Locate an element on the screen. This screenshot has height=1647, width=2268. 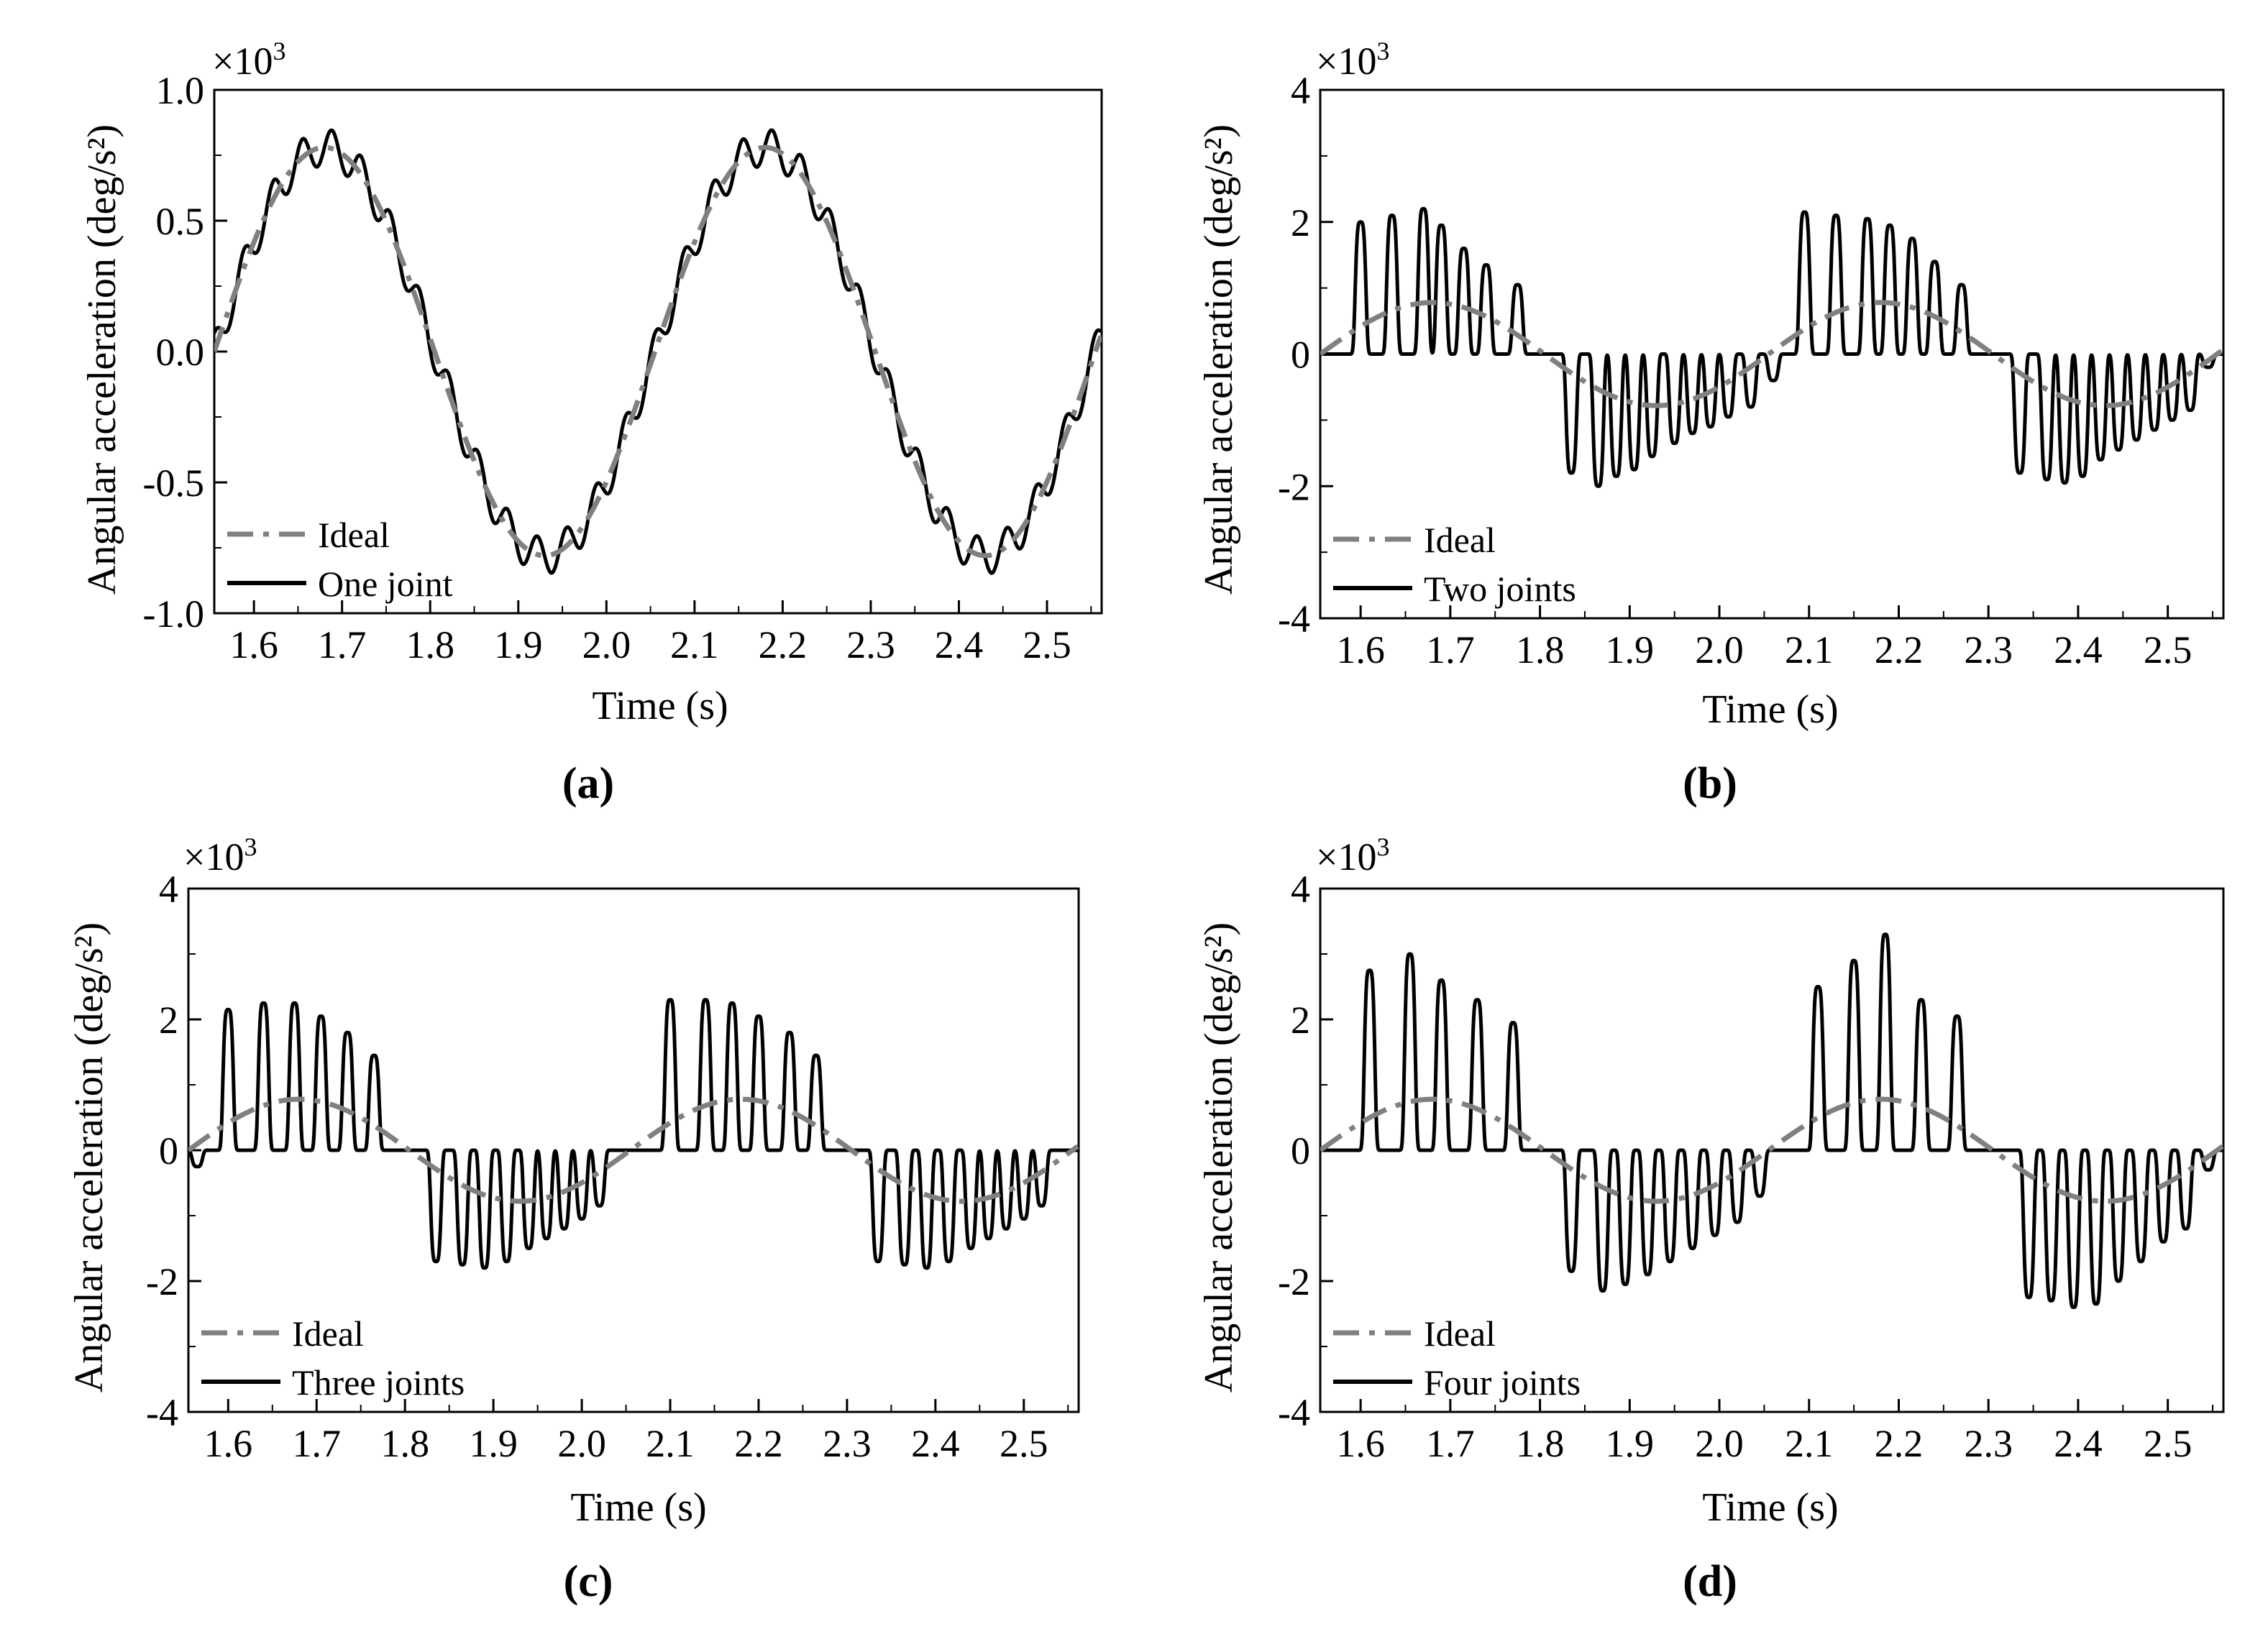
panel-a-series-group is located at coordinates (658, 352).